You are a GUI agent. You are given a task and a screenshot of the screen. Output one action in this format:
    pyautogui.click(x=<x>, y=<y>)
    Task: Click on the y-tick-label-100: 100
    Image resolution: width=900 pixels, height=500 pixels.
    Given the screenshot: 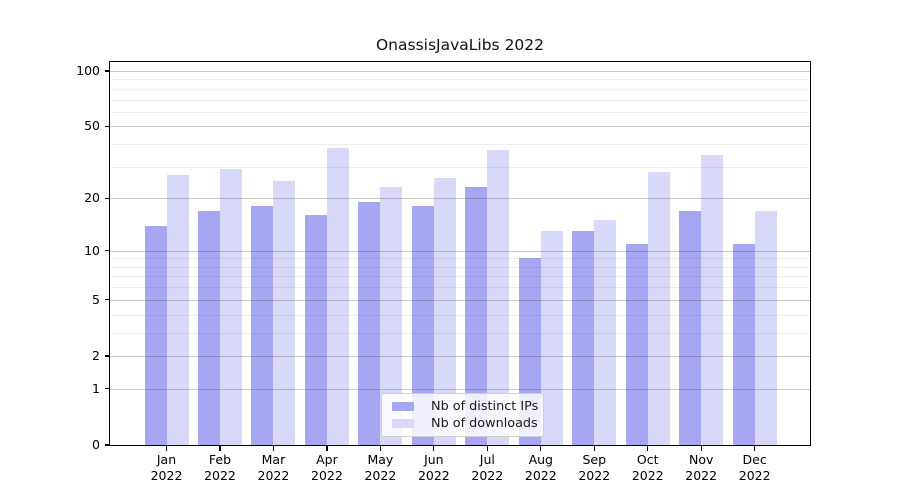 What is the action you would take?
    pyautogui.click(x=88, y=70)
    